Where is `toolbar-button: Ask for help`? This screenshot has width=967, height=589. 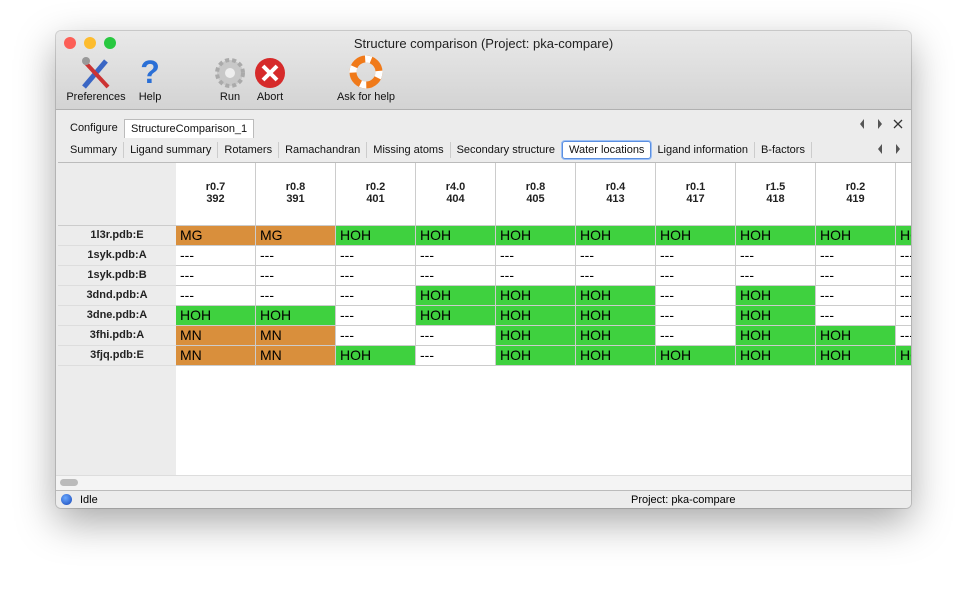 toolbar-button: Ask for help is located at coordinates (366, 97).